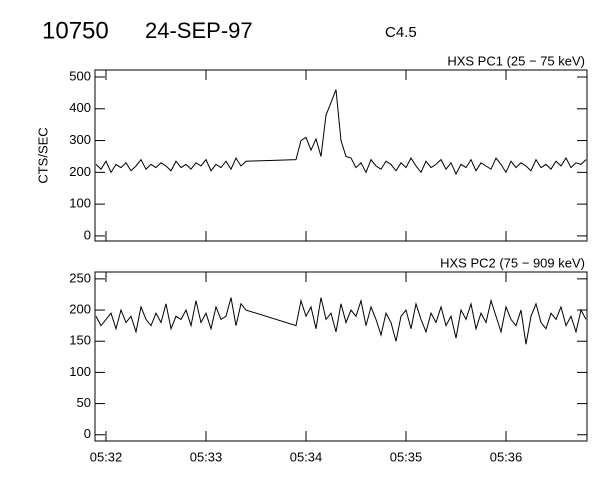 This screenshot has width=600, height=480. What do you see at coordinates (106, 456) in the screenshot?
I see `x-tick-label: 05:32` at bounding box center [106, 456].